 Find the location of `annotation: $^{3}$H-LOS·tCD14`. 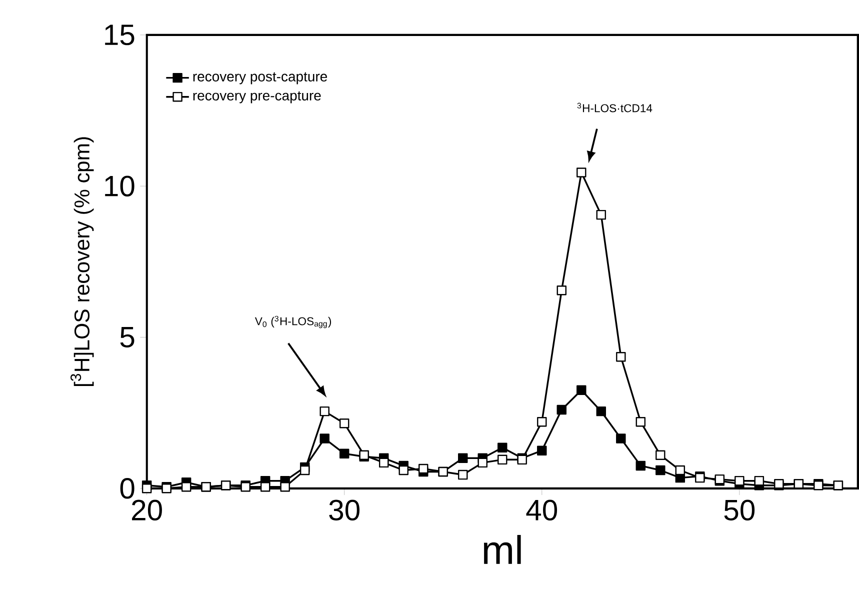

annotation: $^{3}$H-LOS·tCD14 is located at coordinates (614, 107).